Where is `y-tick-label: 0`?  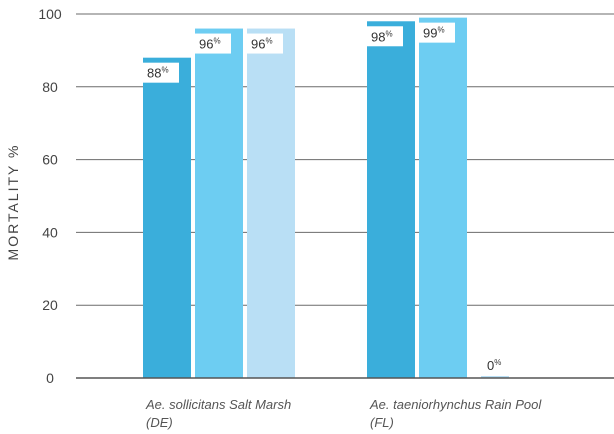
y-tick-label: 0 is located at coordinates (50, 378).